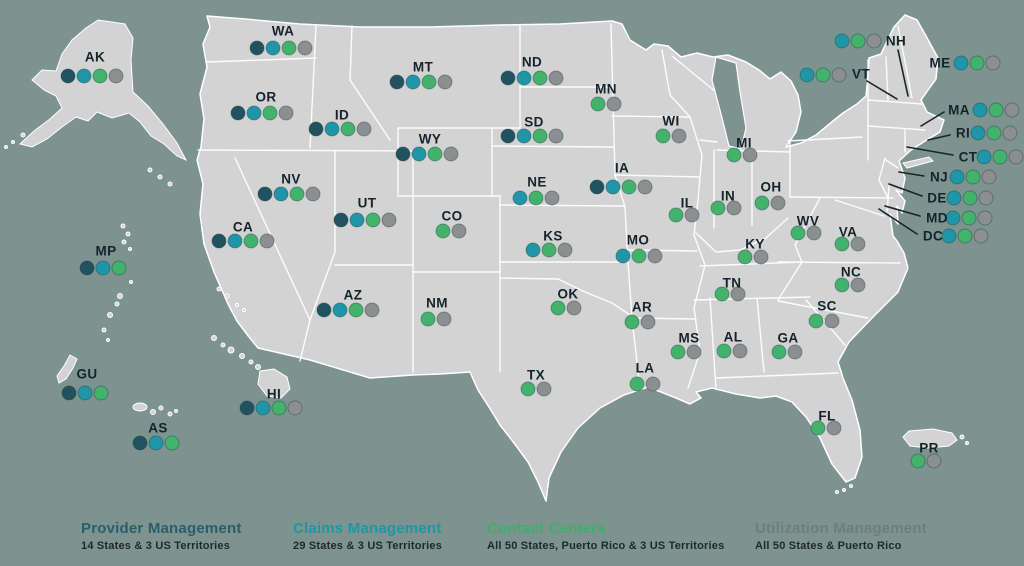  I want to click on state-label-NV: NV, so click(291, 179).